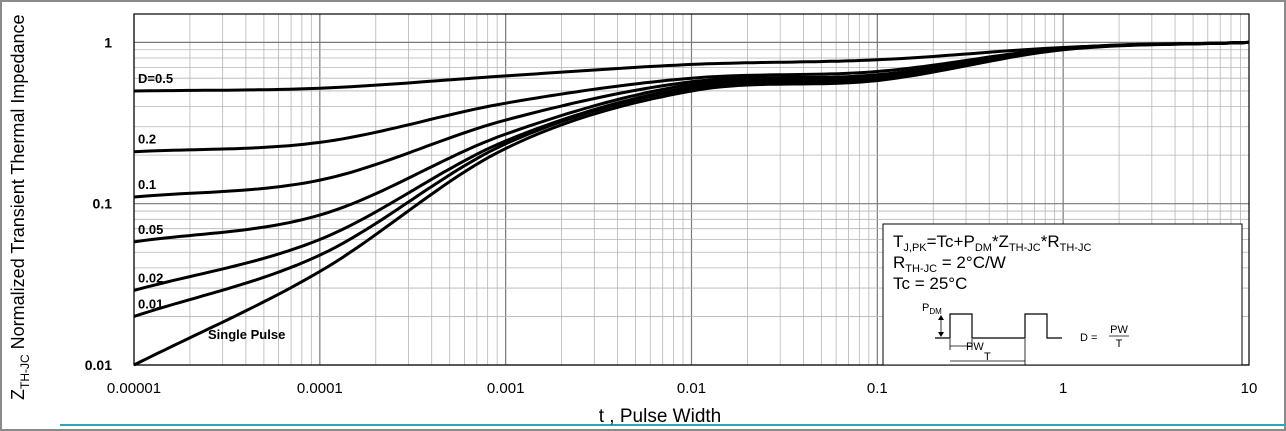  What do you see at coordinates (134, 388) in the screenshot?
I see `x-tick-label: 0.00001` at bounding box center [134, 388].